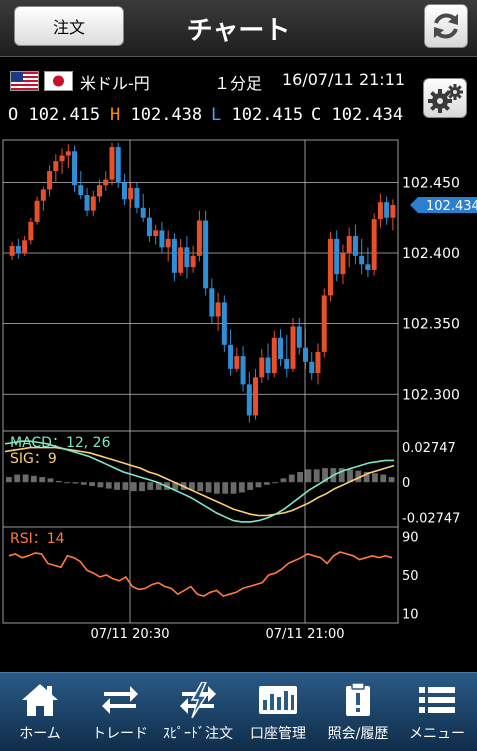  Describe the element at coordinates (358, 712) in the screenshot. I see `tab-history: 照会/履歴` at that location.